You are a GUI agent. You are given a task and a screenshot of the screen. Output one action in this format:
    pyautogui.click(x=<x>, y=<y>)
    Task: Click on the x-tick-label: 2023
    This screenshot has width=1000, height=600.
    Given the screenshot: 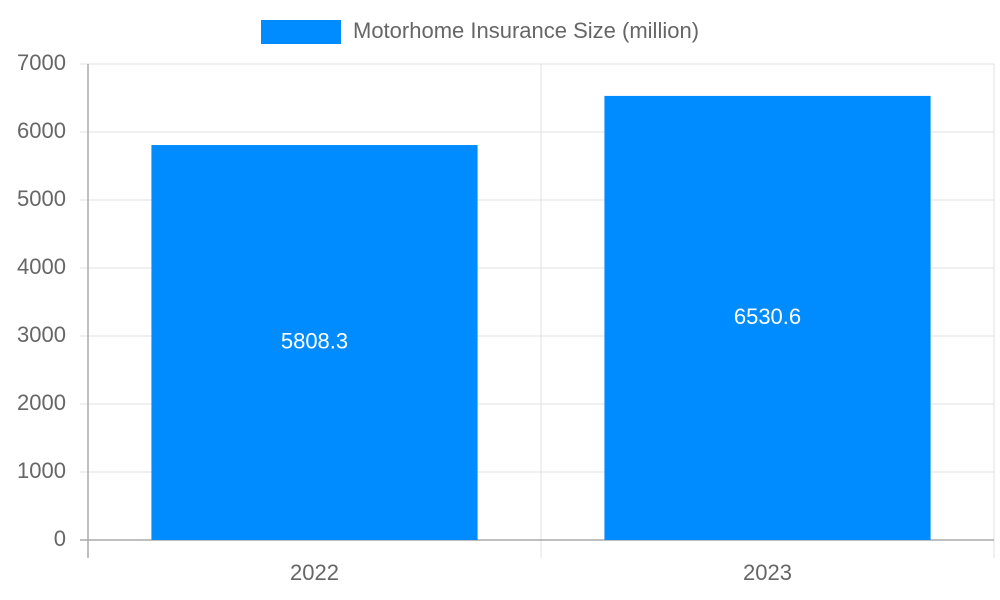 What is the action you would take?
    pyautogui.click(x=767, y=572)
    